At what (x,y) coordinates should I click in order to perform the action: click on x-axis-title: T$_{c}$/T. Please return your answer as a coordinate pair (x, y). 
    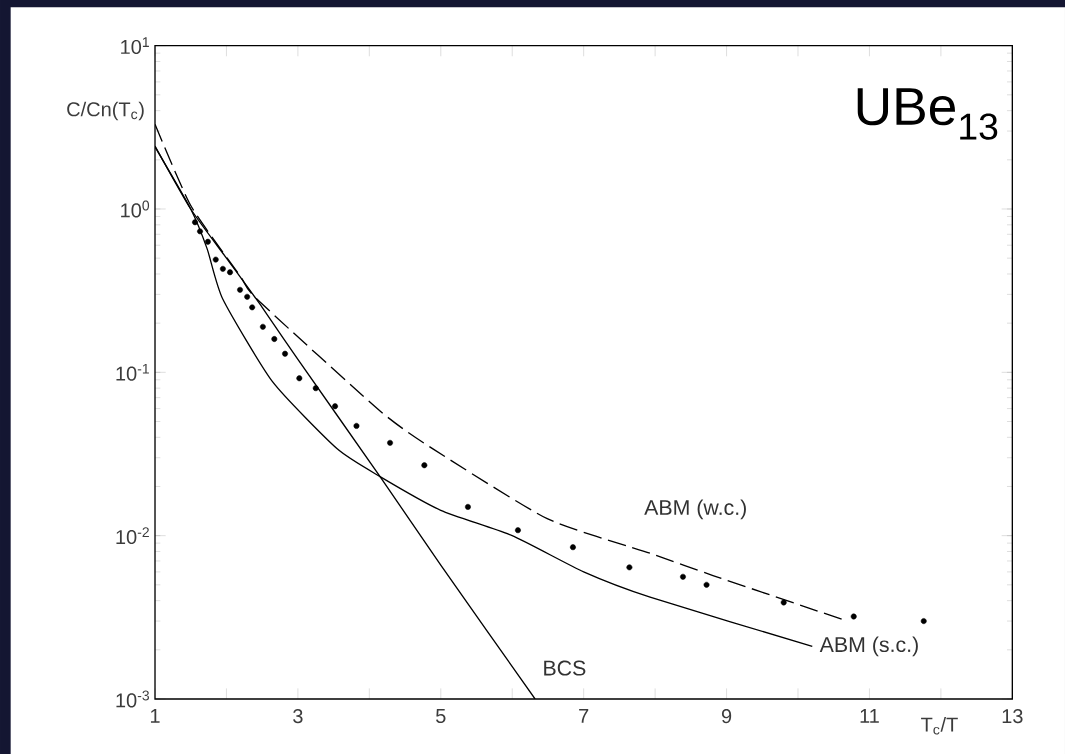
    Looking at the image, I should click on (939, 726).